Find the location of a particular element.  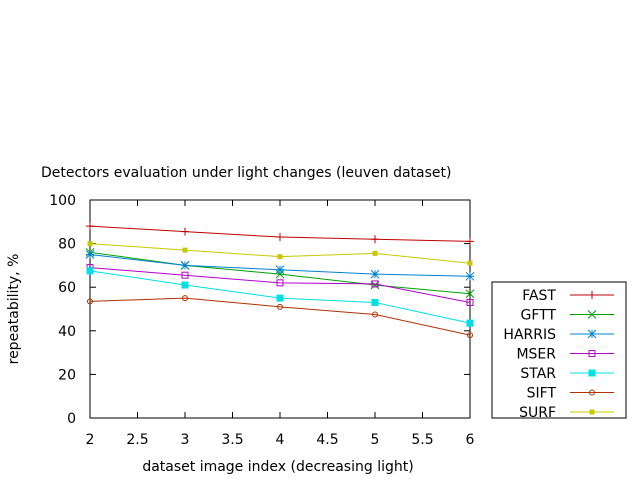

series-surf is located at coordinates (280, 253).